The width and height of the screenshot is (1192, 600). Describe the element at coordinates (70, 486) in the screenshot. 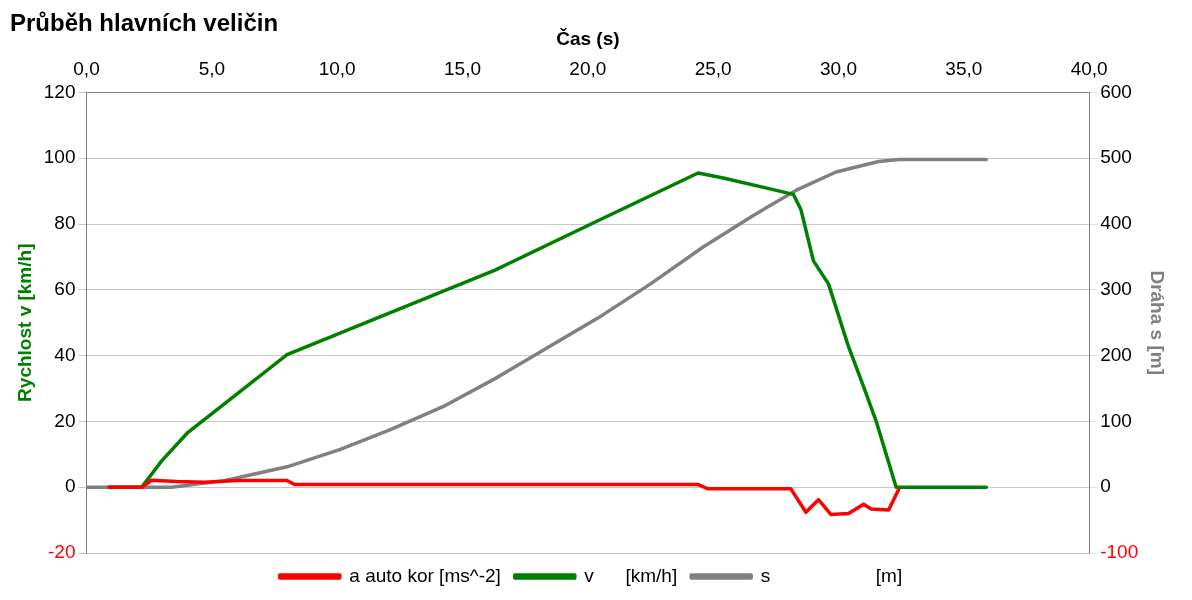

I see `y-tick-label: 0` at that location.